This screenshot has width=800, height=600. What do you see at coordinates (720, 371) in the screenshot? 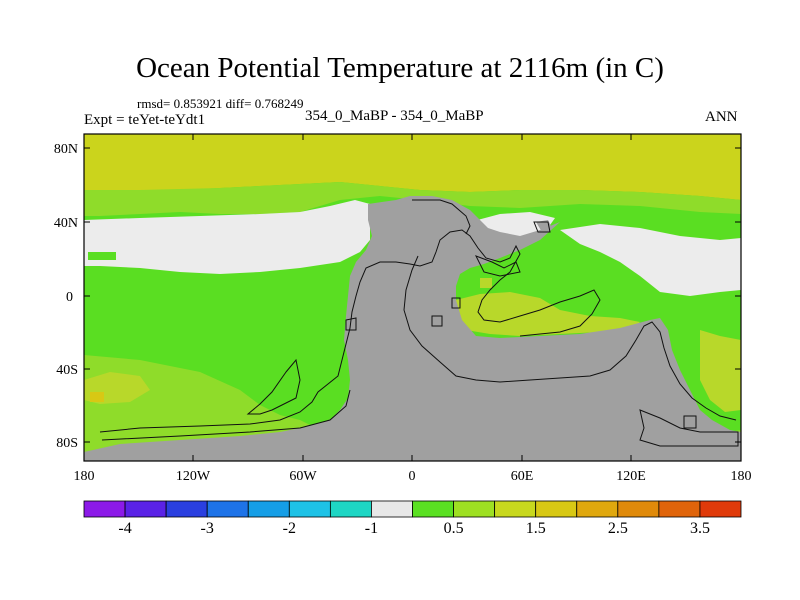
I see `east-patch` at bounding box center [720, 371].